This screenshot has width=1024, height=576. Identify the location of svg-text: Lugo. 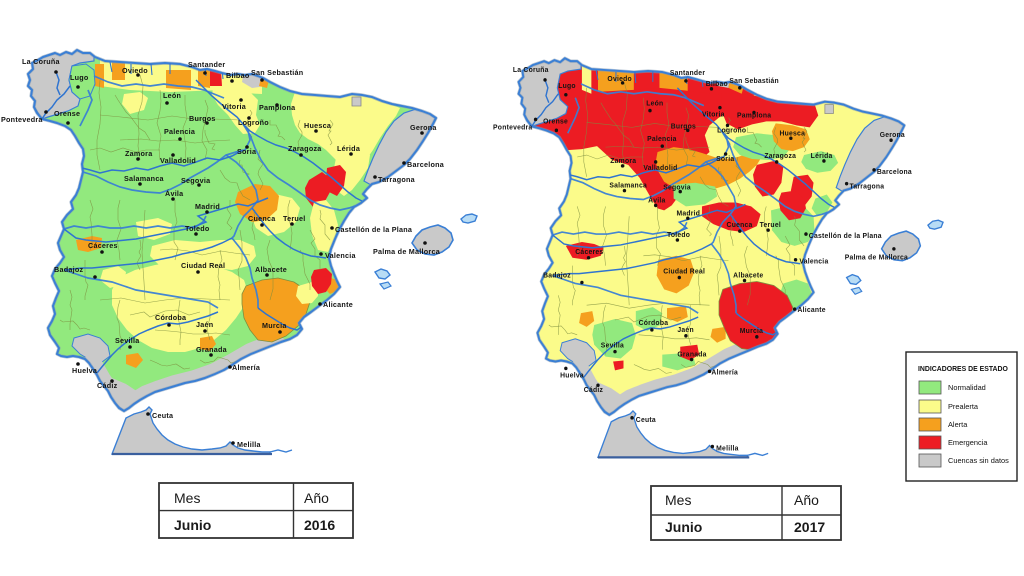
(567, 86).